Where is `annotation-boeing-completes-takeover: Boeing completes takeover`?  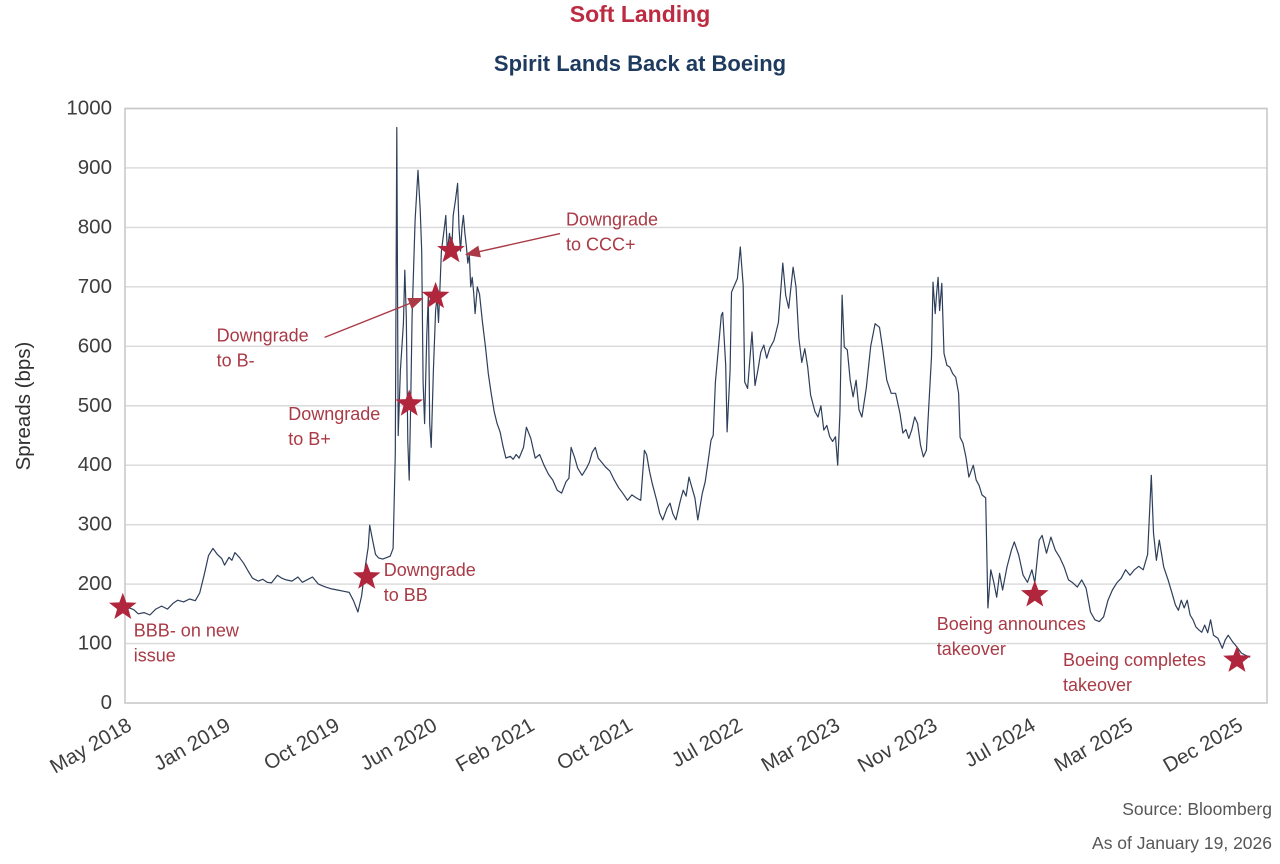
annotation-boeing-completes-takeover: Boeing completes takeover is located at coordinates (1157, 670).